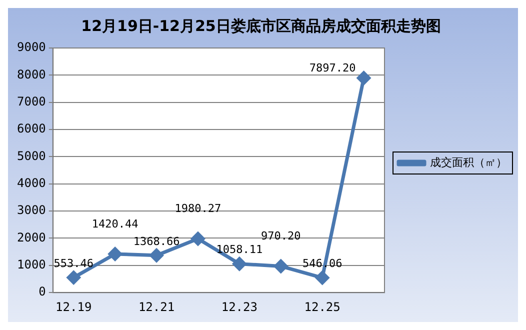 This screenshot has width=526, height=330. I want to click on y-tick-label: 4000, so click(31, 183).